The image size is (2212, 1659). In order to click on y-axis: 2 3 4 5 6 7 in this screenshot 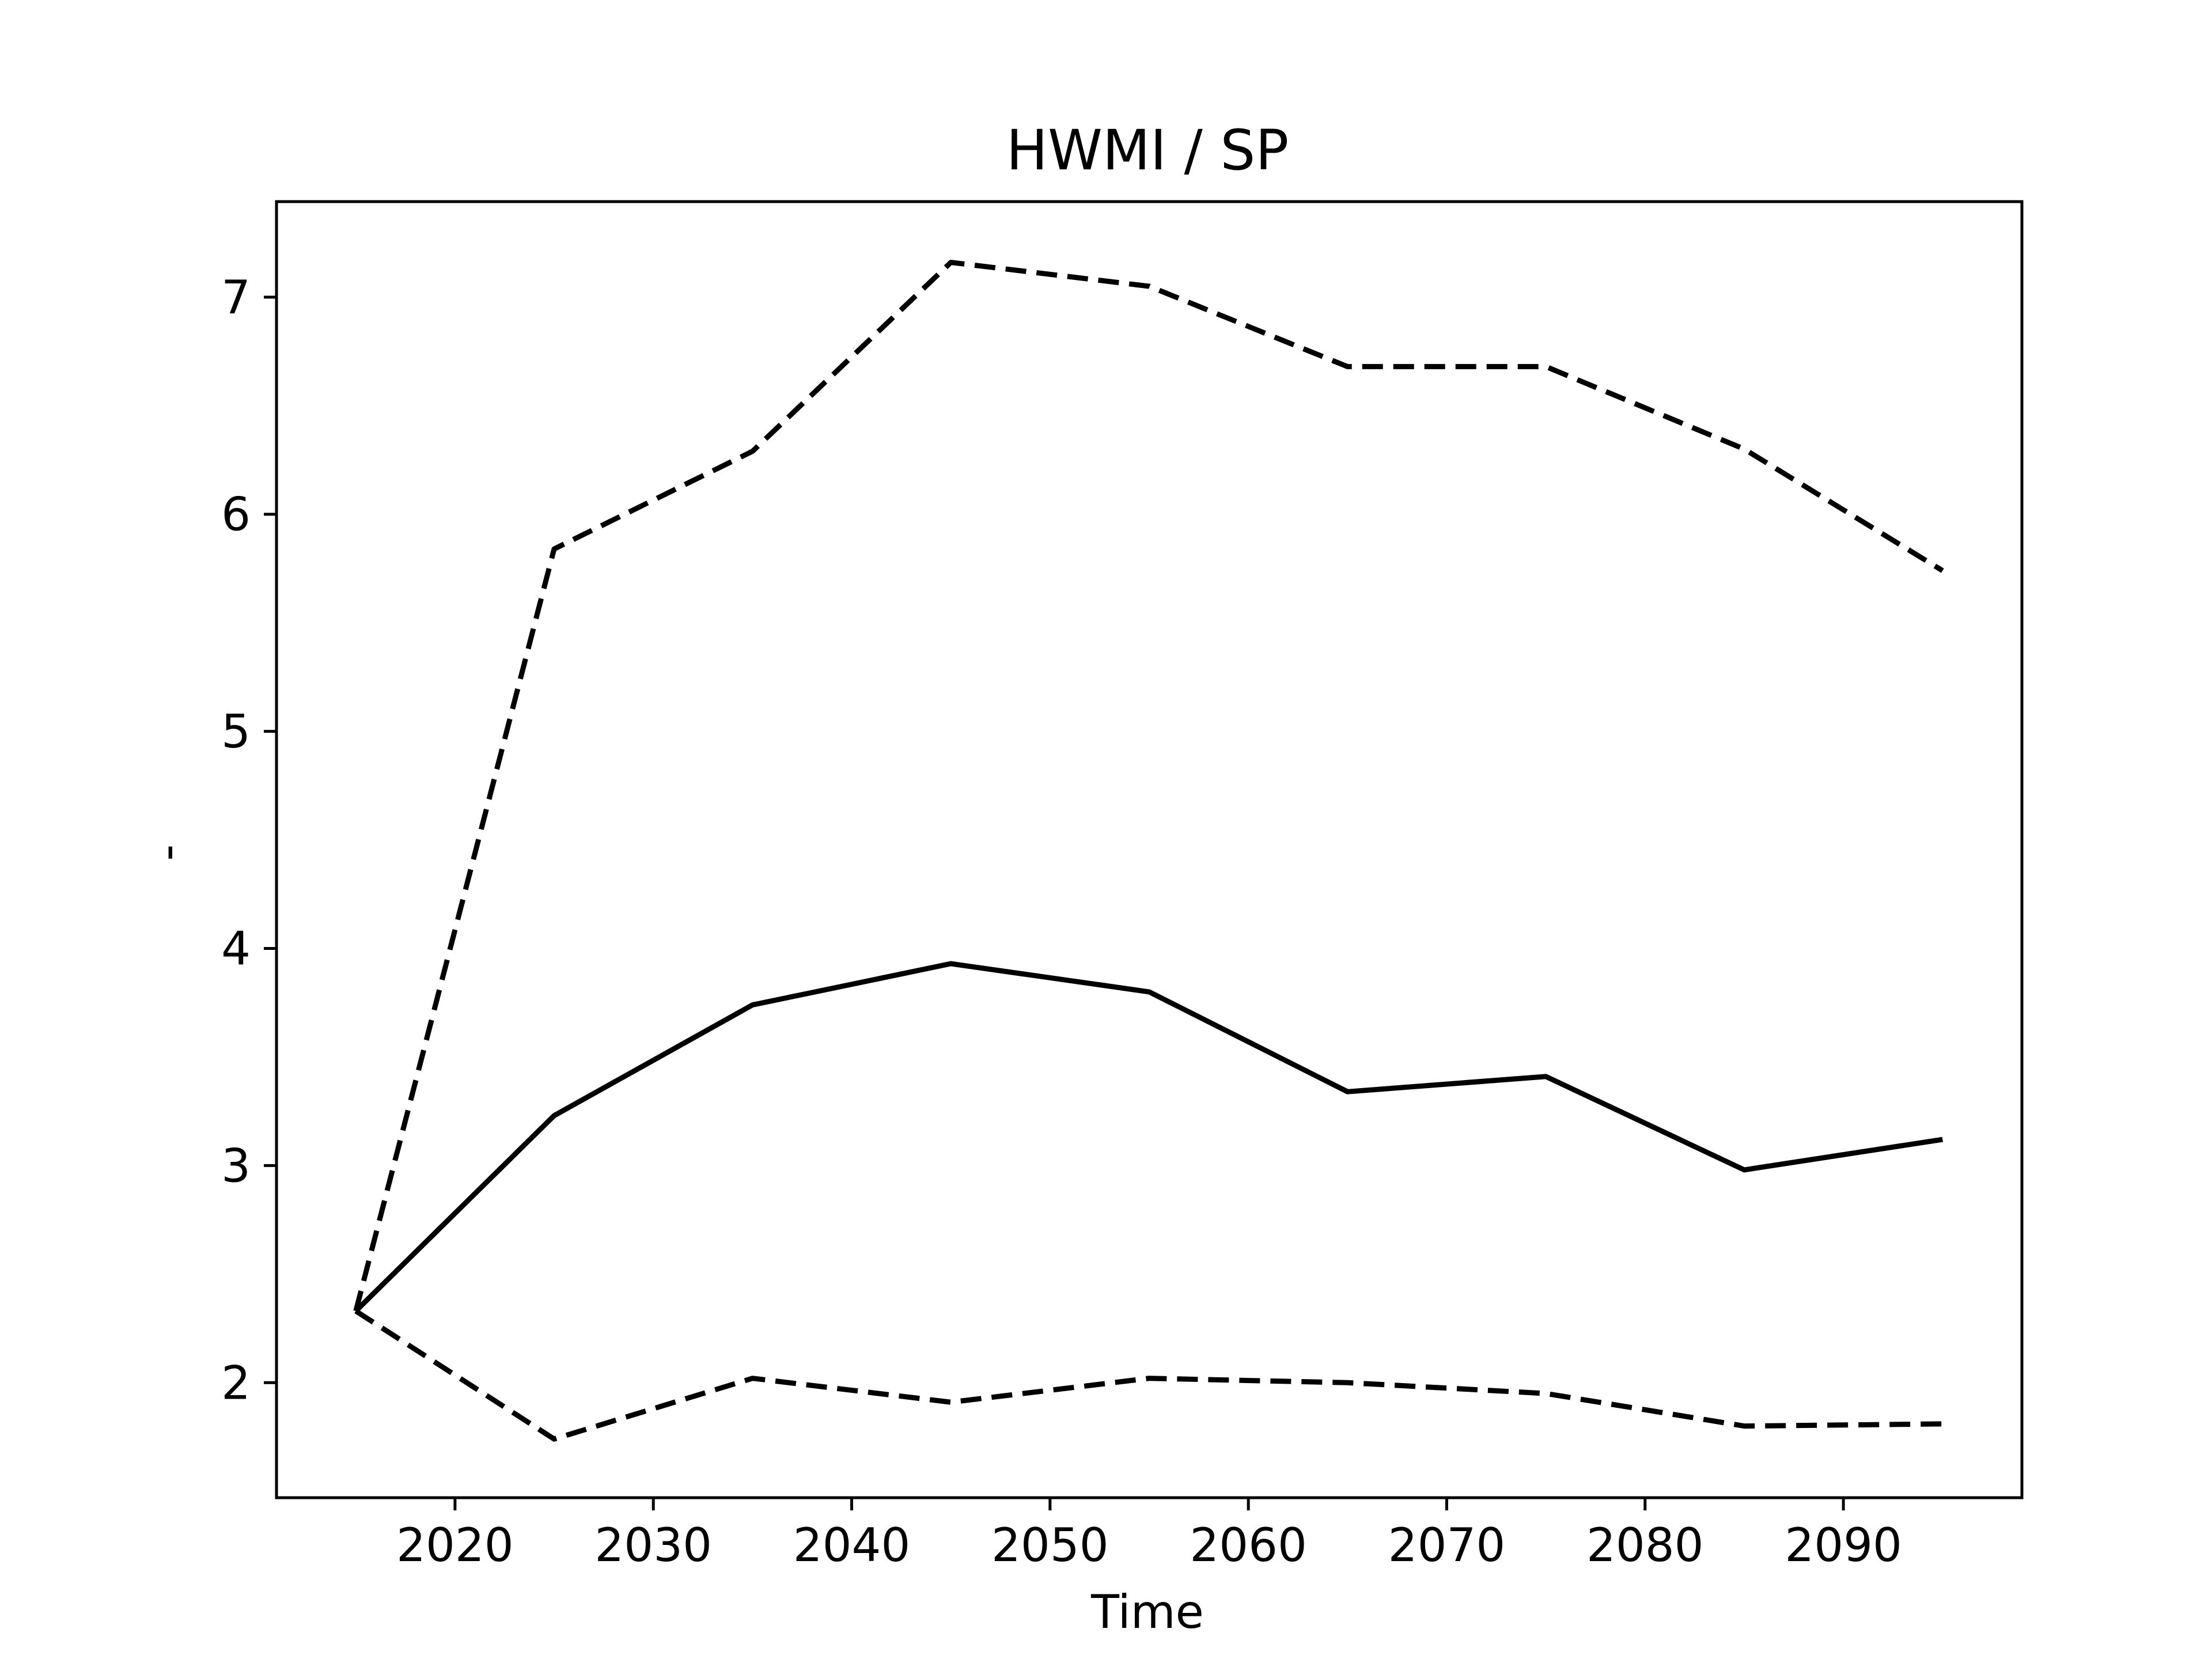, I will do `click(248, 840)`.